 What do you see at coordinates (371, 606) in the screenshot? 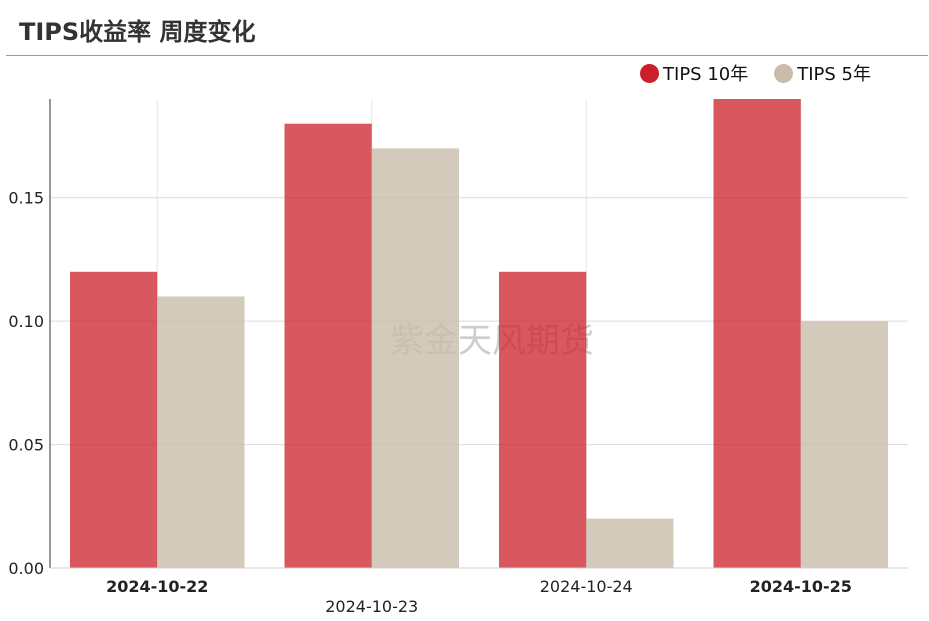
I see `x-tick-label: 2024-10-23` at bounding box center [371, 606].